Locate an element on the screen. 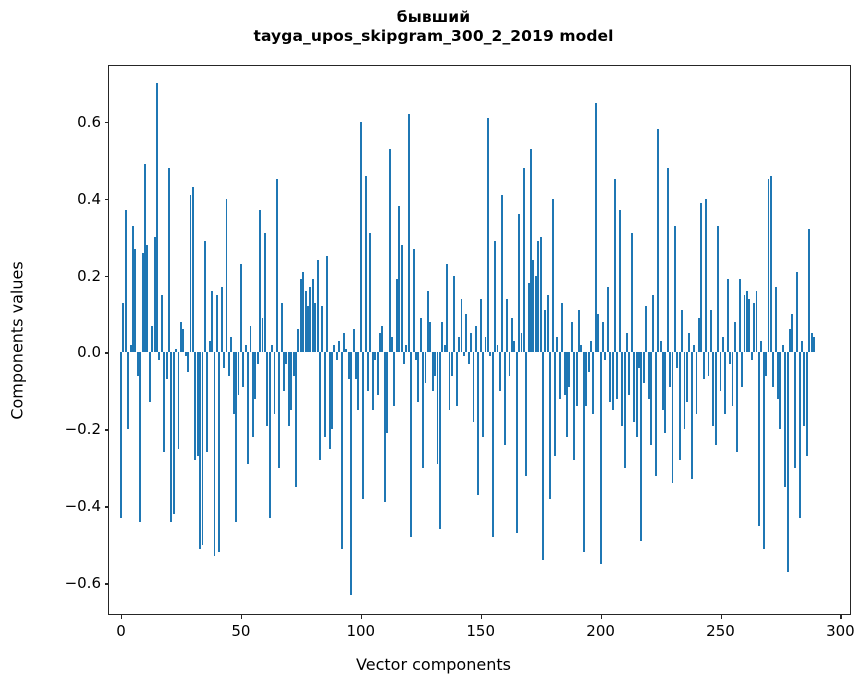 The image size is (867, 696). y-tick-label: 0.0 is located at coordinates (89, 352).